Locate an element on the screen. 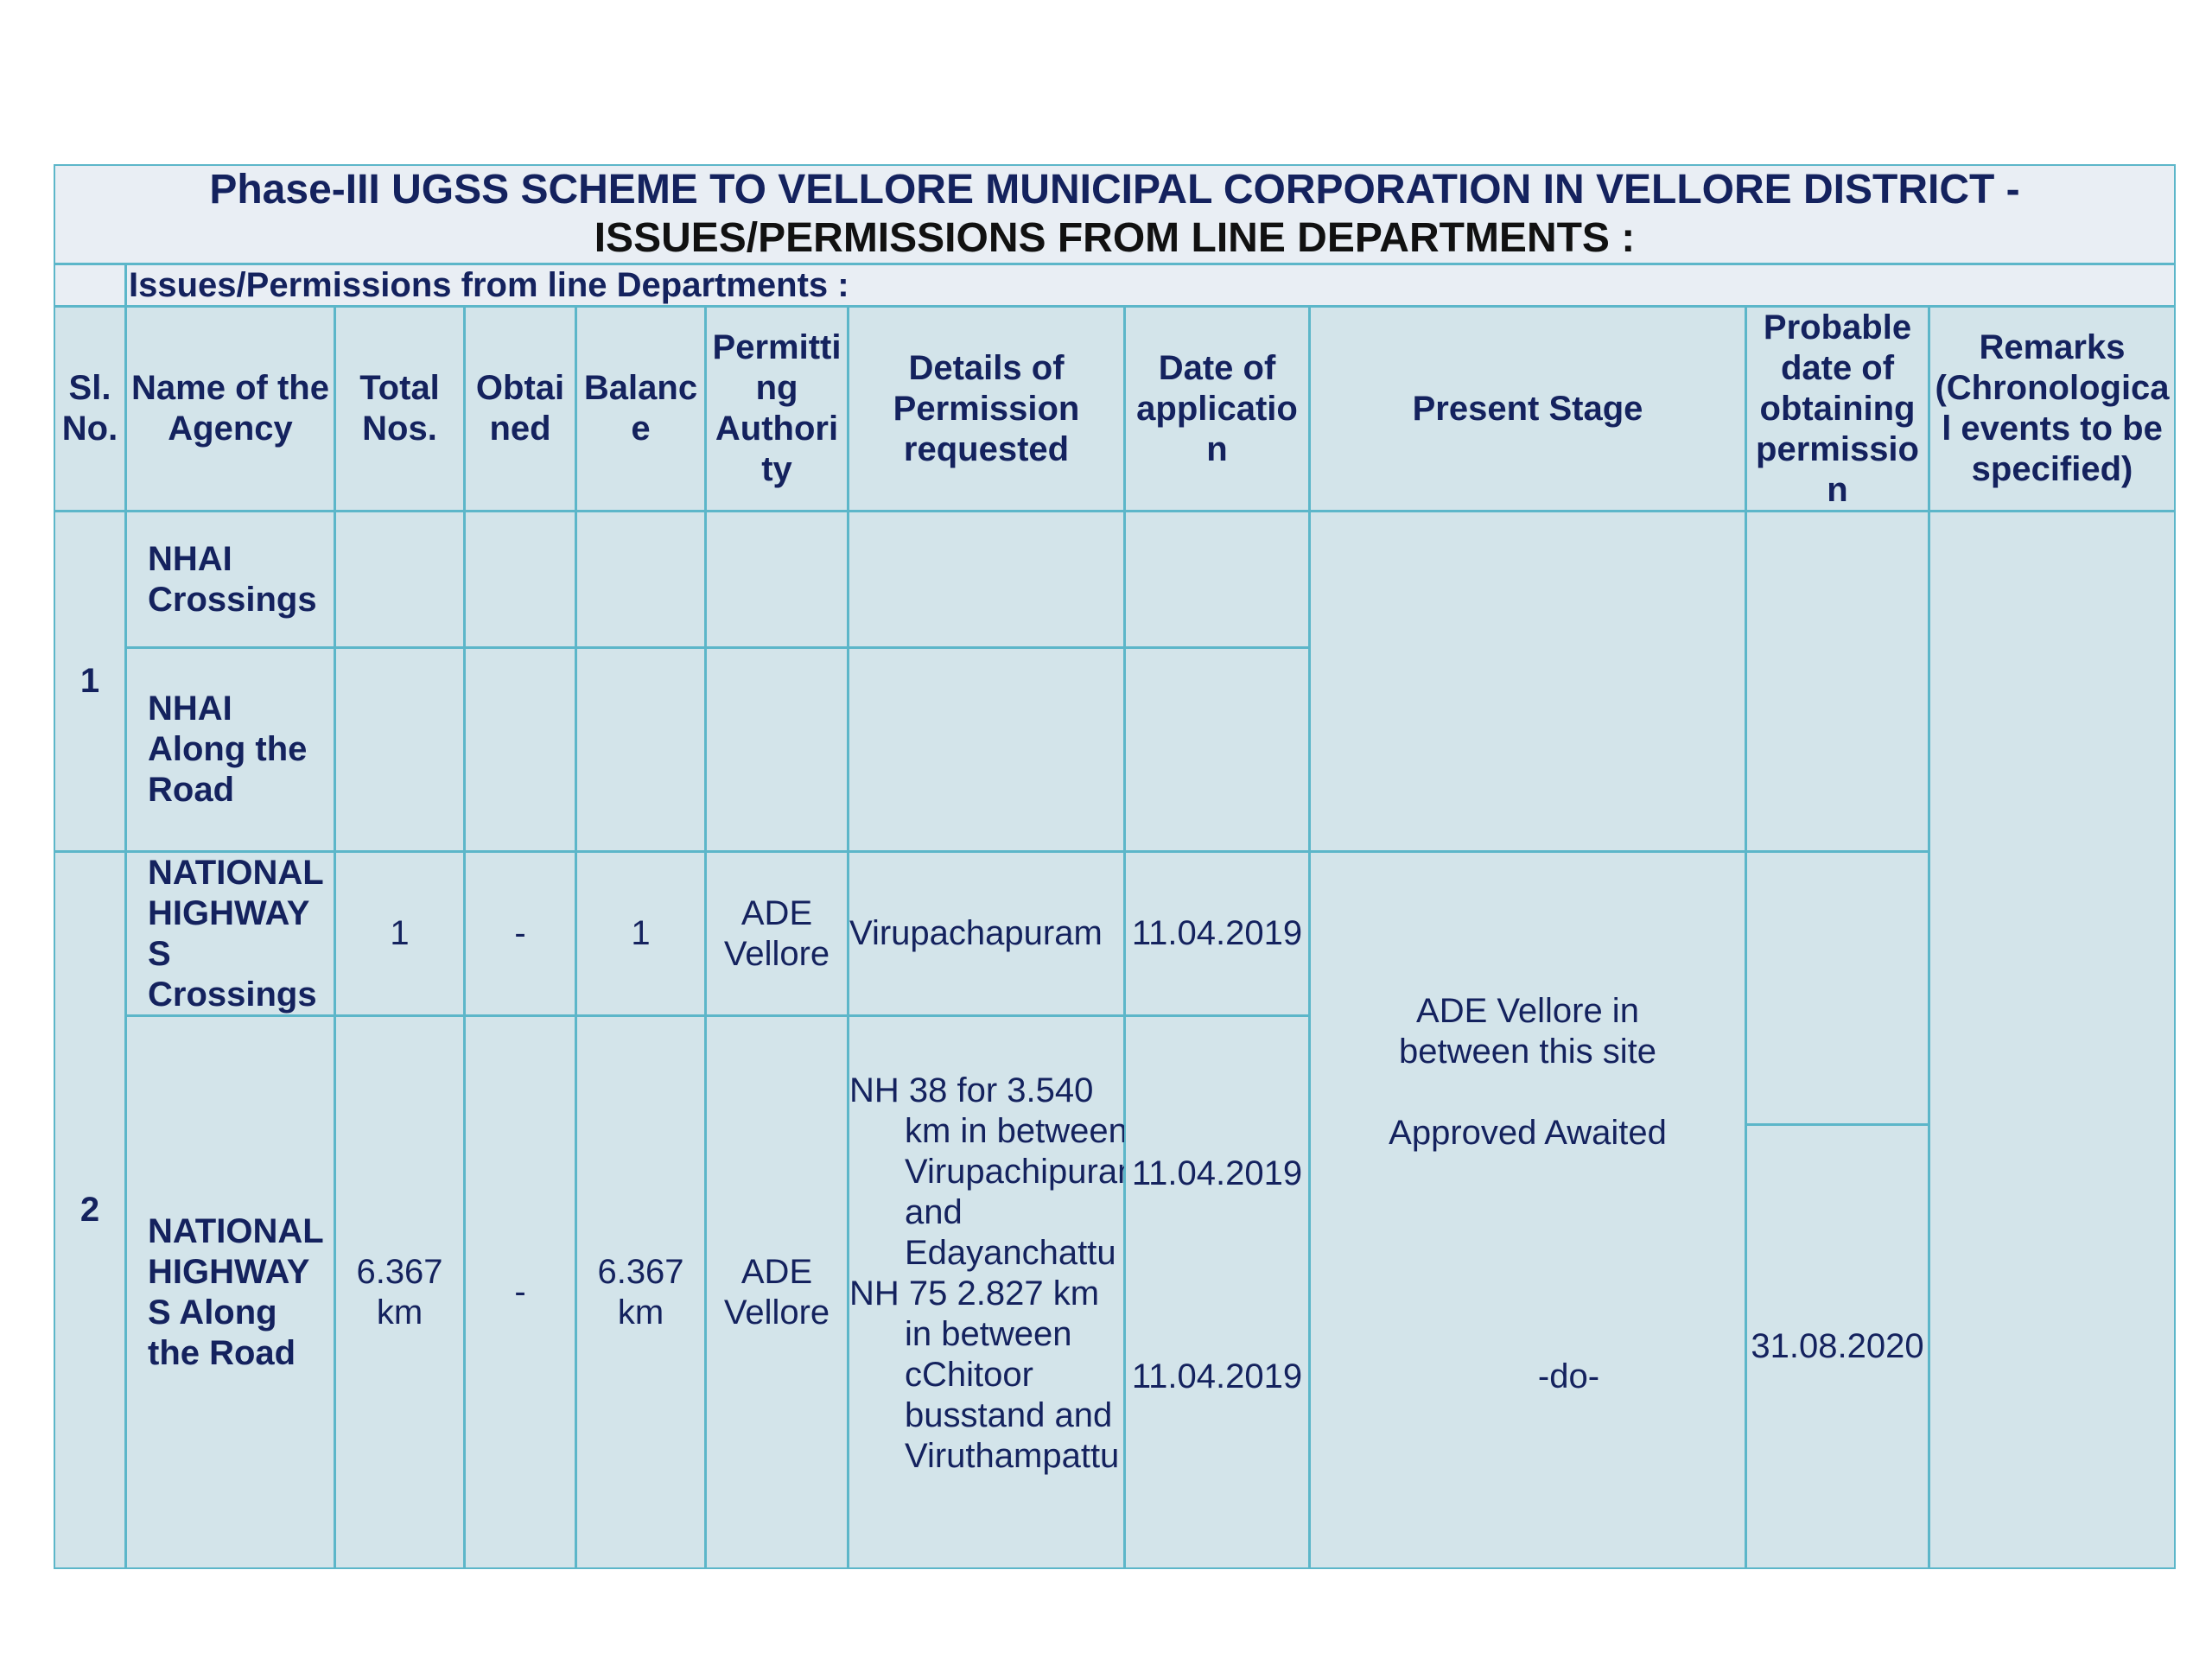 Image resolution: width=2212 pixels, height=1659 pixels. row2b-probable-date: 31.08.2020 is located at coordinates (1837, 1346).